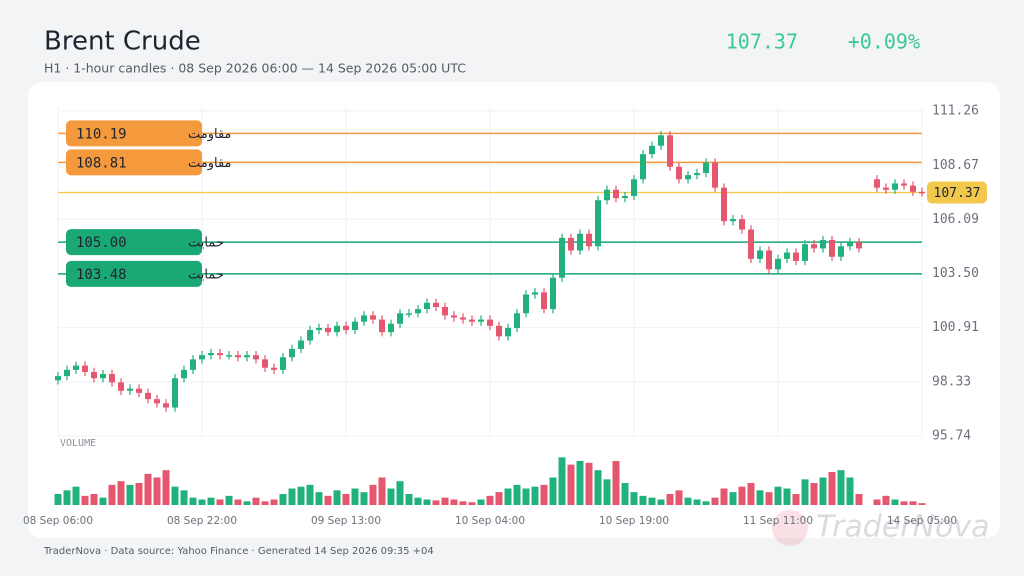  I want to click on volume-label: VOLUME, so click(78, 443).